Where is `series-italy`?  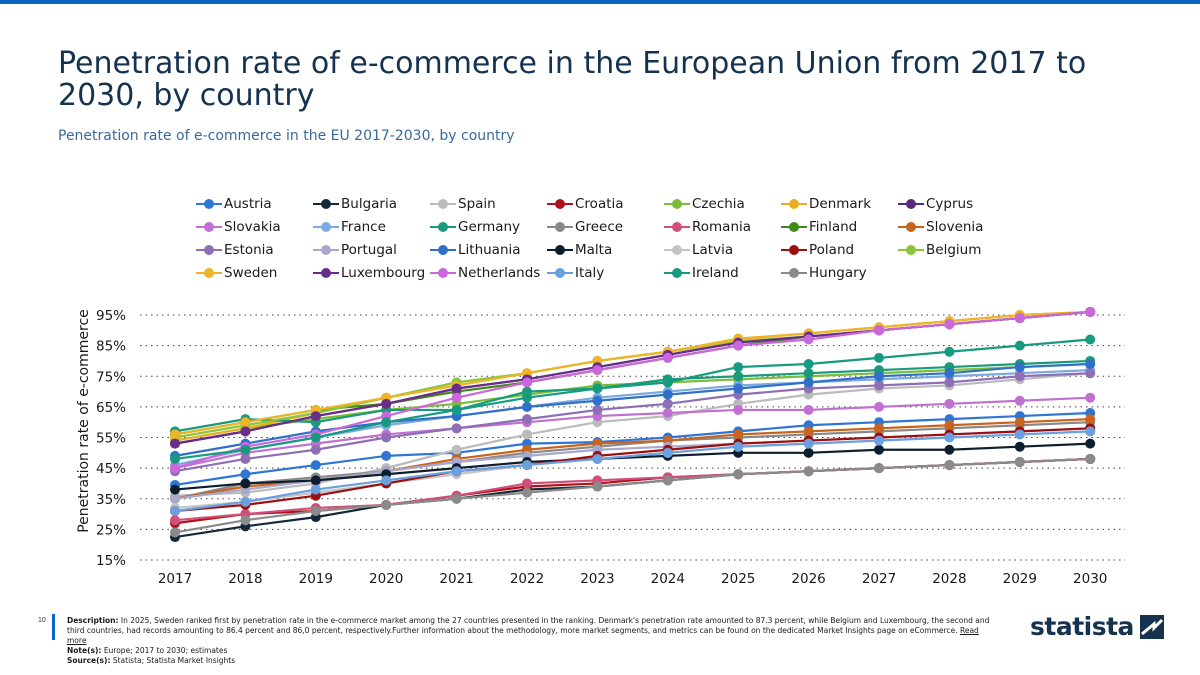
series-italy is located at coordinates (633, 471).